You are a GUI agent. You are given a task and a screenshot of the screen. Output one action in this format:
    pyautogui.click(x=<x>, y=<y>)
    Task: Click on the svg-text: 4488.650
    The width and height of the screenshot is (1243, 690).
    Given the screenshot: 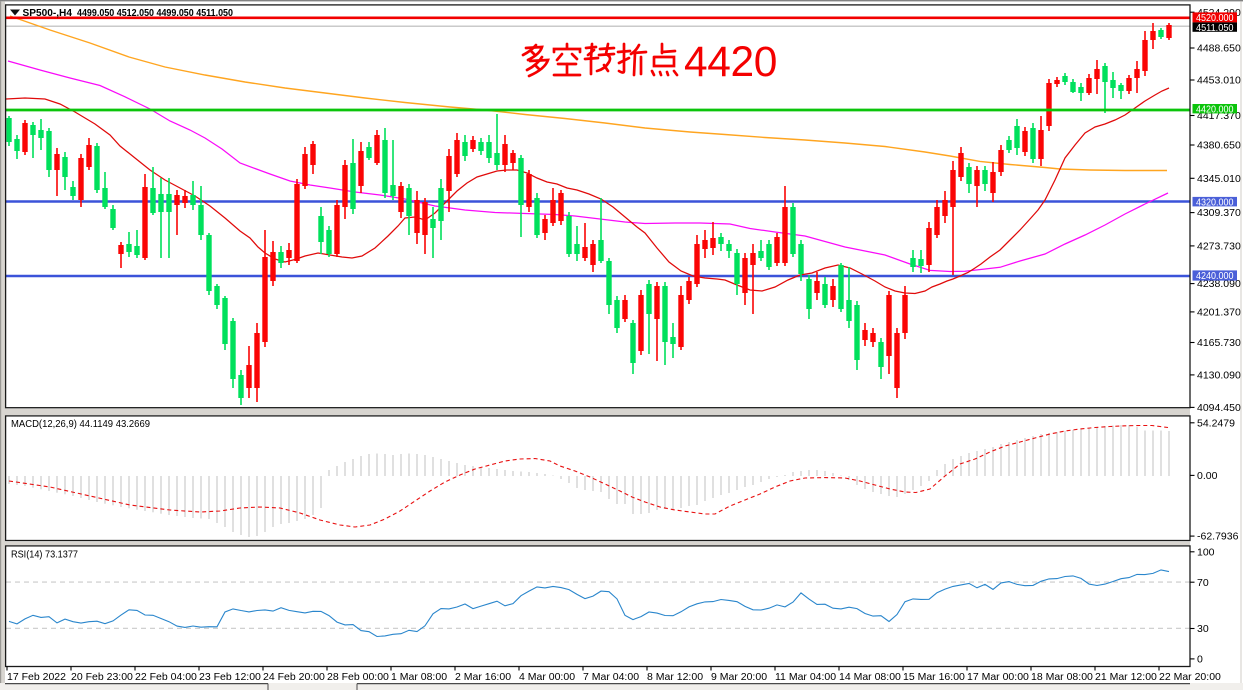 What is the action you would take?
    pyautogui.click(x=1219, y=49)
    